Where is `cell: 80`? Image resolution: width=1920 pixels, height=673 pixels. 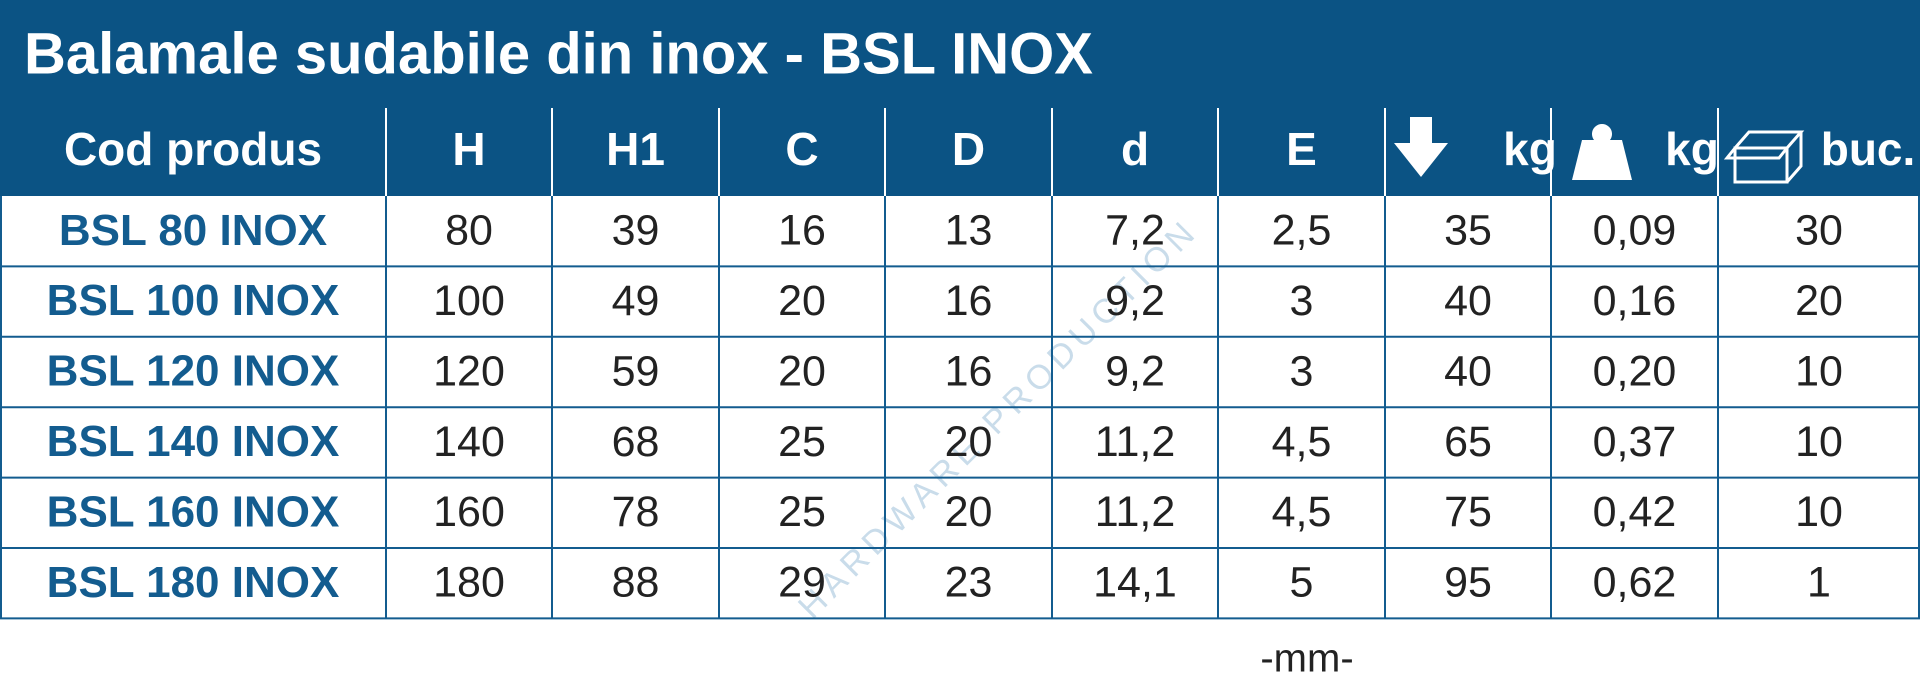 cell: 80 is located at coordinates (469, 231).